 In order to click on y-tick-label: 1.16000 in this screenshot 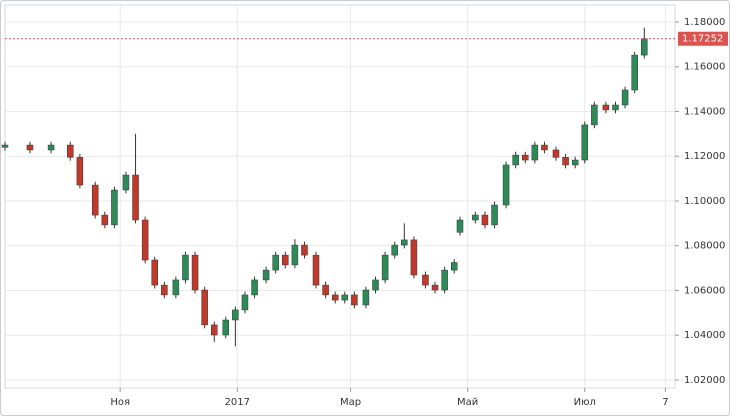, I will do `click(704, 67)`.